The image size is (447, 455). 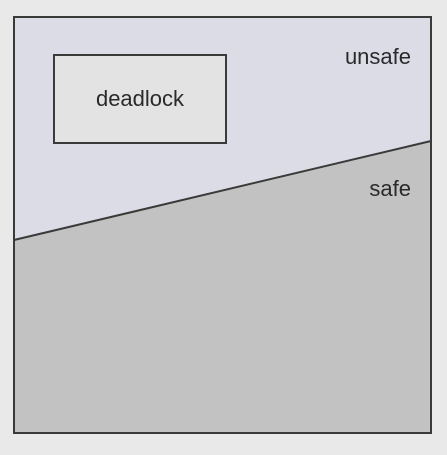 I want to click on deadlock-region: deadlock, so click(x=140, y=99).